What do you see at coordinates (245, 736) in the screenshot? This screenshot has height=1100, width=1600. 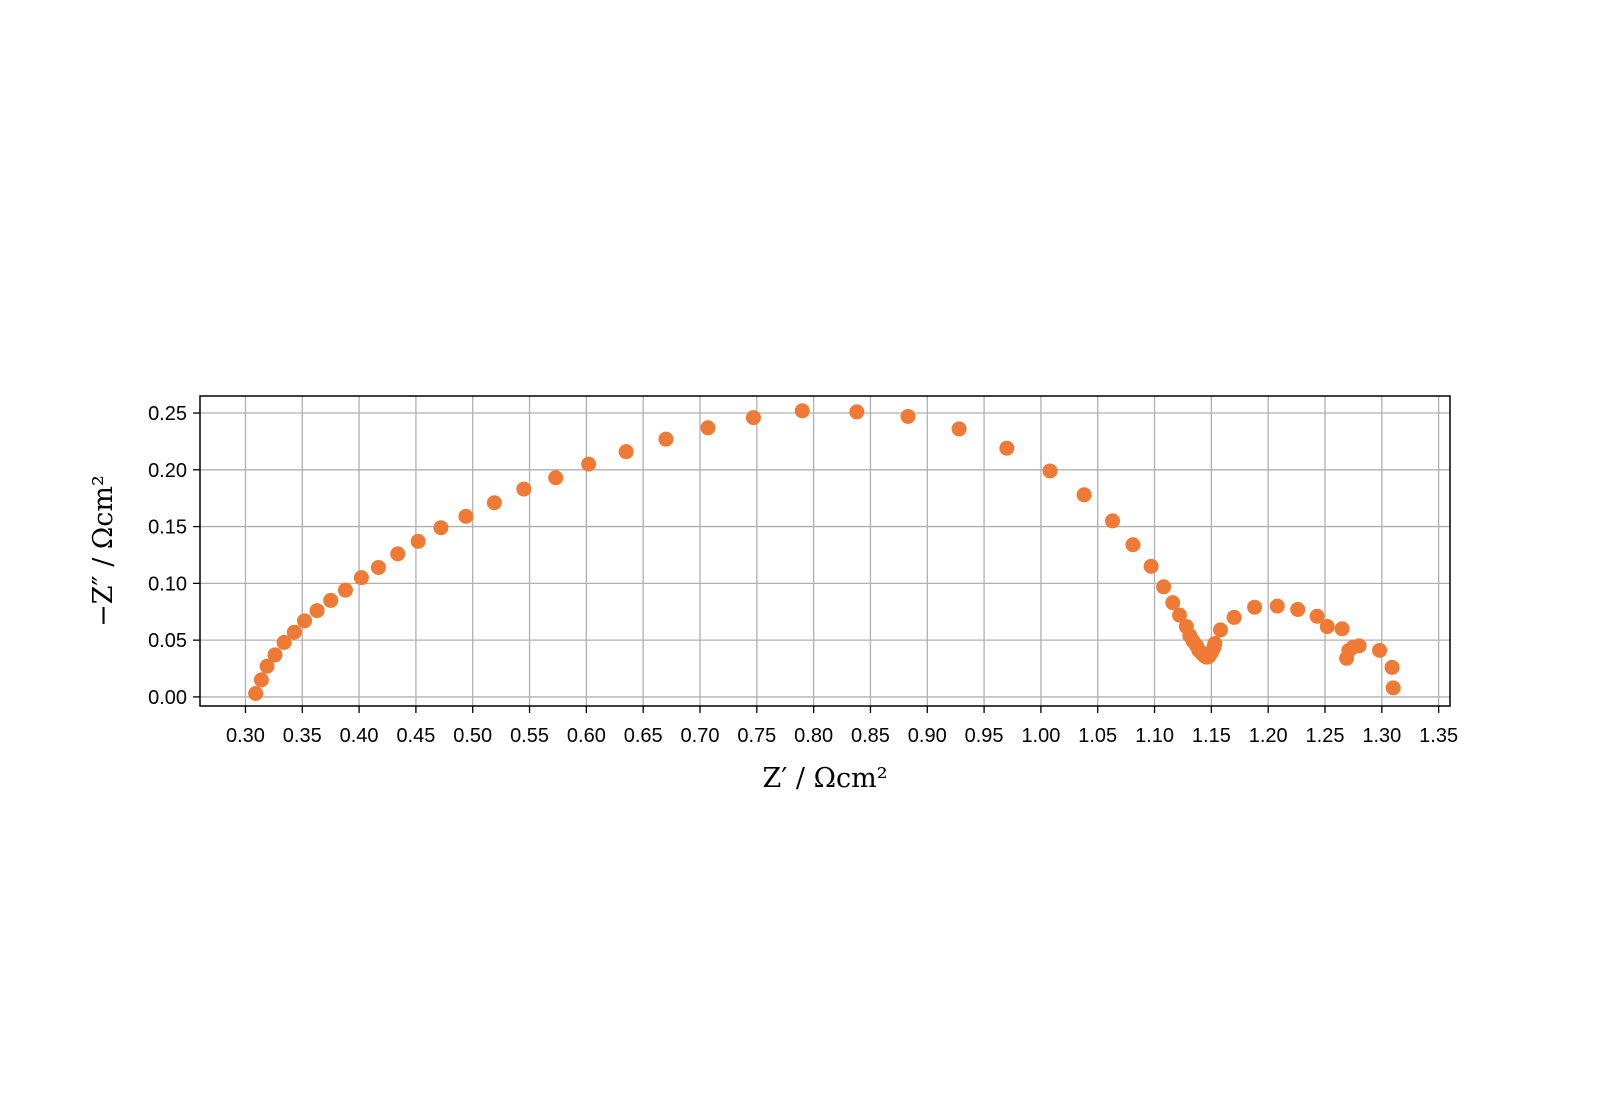 I see `x-tick-label: 0.30` at bounding box center [245, 736].